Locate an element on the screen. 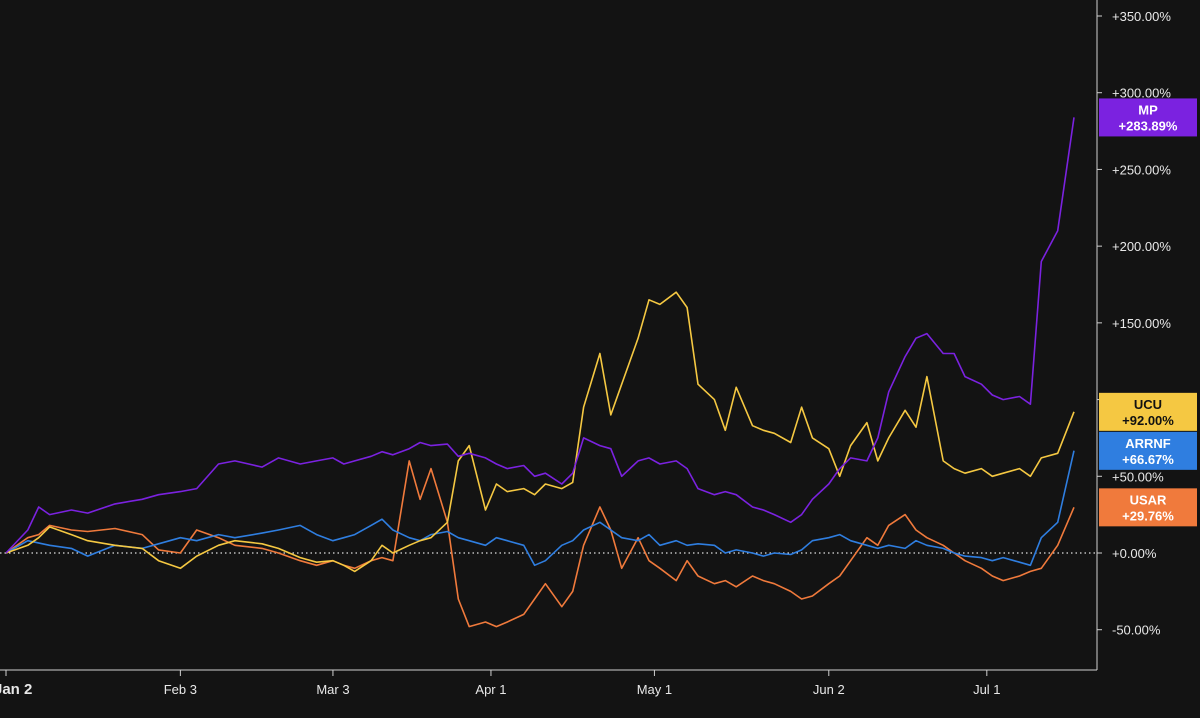 This screenshot has height=718, width=1200. y-tick-label: +0.00% is located at coordinates (1134, 553).